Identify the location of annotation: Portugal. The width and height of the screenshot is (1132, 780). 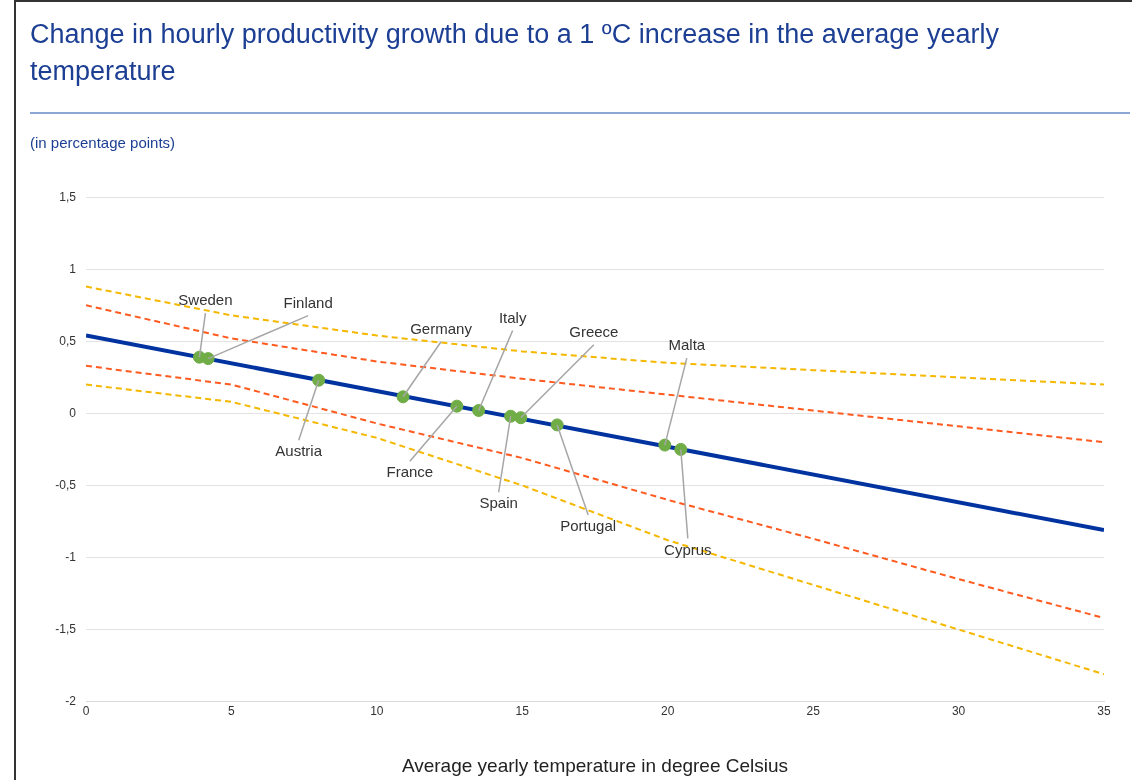
(588, 526).